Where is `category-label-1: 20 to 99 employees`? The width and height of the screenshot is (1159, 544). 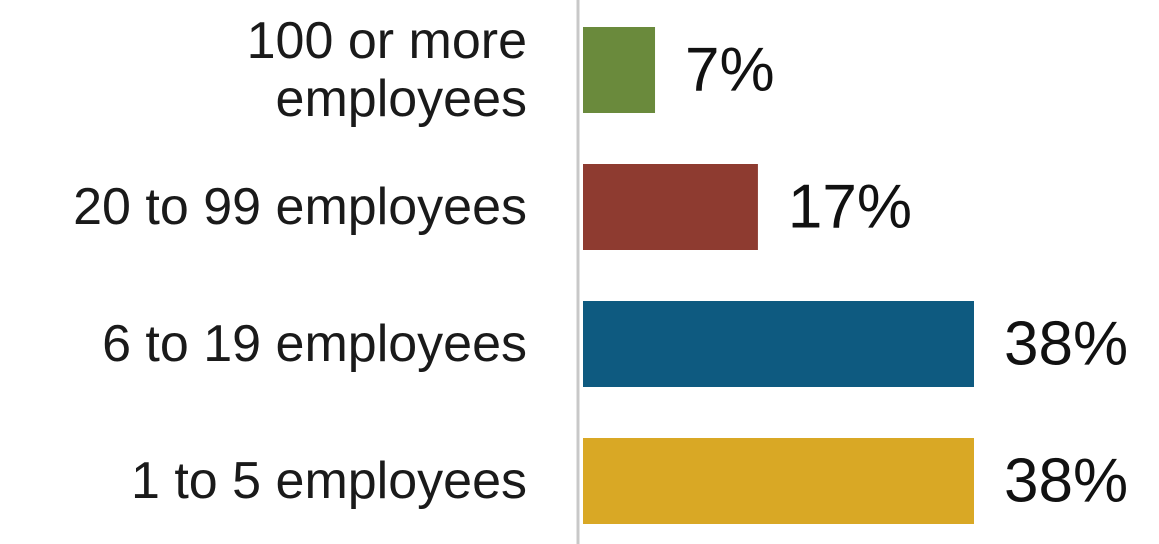
category-label-1: 20 to 99 employees is located at coordinates (300, 207).